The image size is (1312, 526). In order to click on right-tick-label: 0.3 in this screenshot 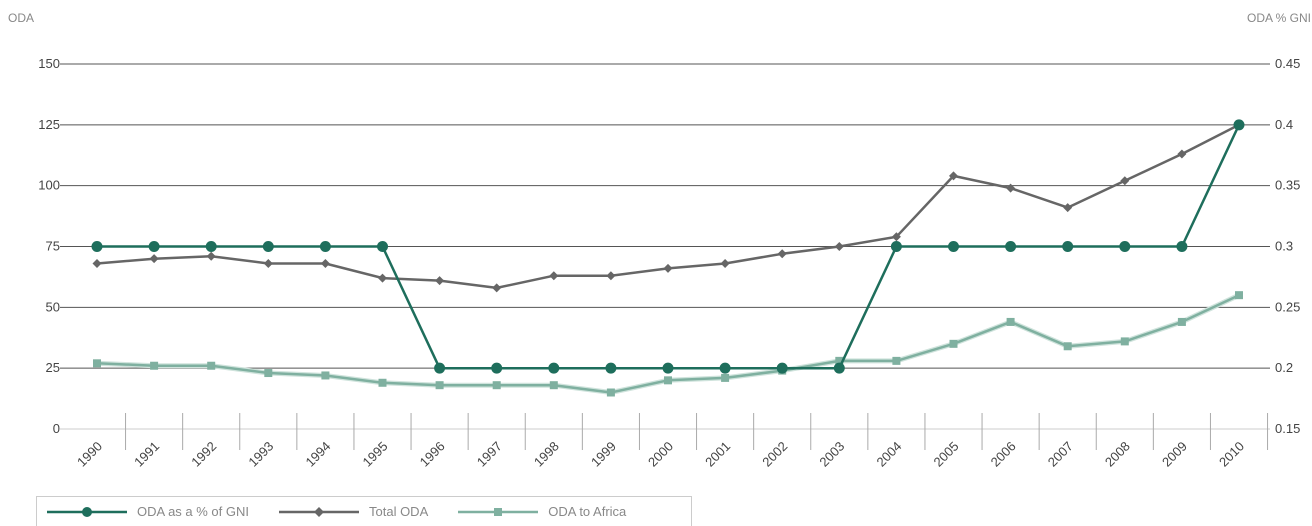, I will do `click(1284, 246)`.